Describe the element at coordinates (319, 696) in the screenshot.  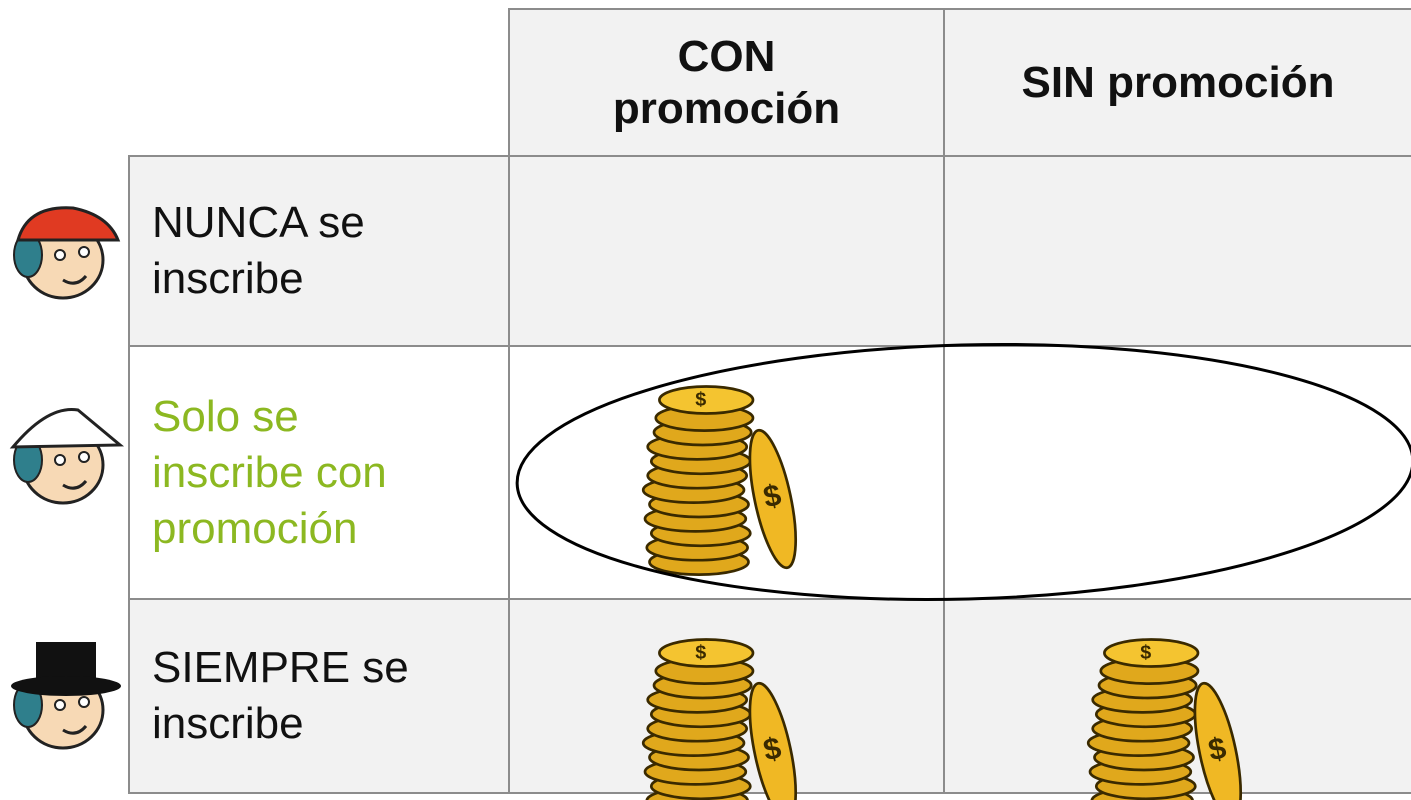
I see `row-label: SIEMPRE se inscribe` at that location.